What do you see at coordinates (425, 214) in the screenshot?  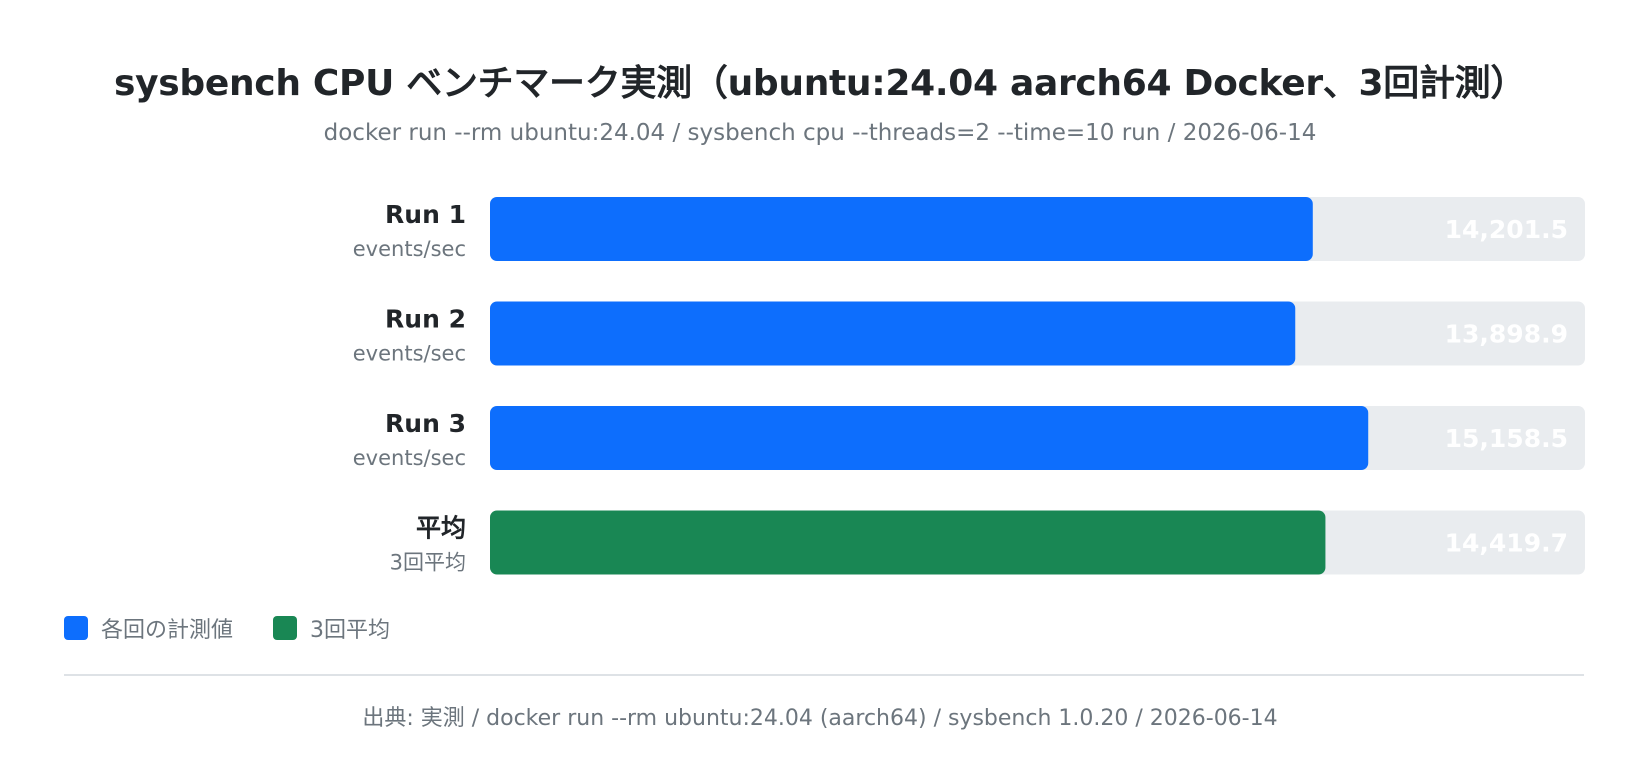 I see `category-label: Run 1` at bounding box center [425, 214].